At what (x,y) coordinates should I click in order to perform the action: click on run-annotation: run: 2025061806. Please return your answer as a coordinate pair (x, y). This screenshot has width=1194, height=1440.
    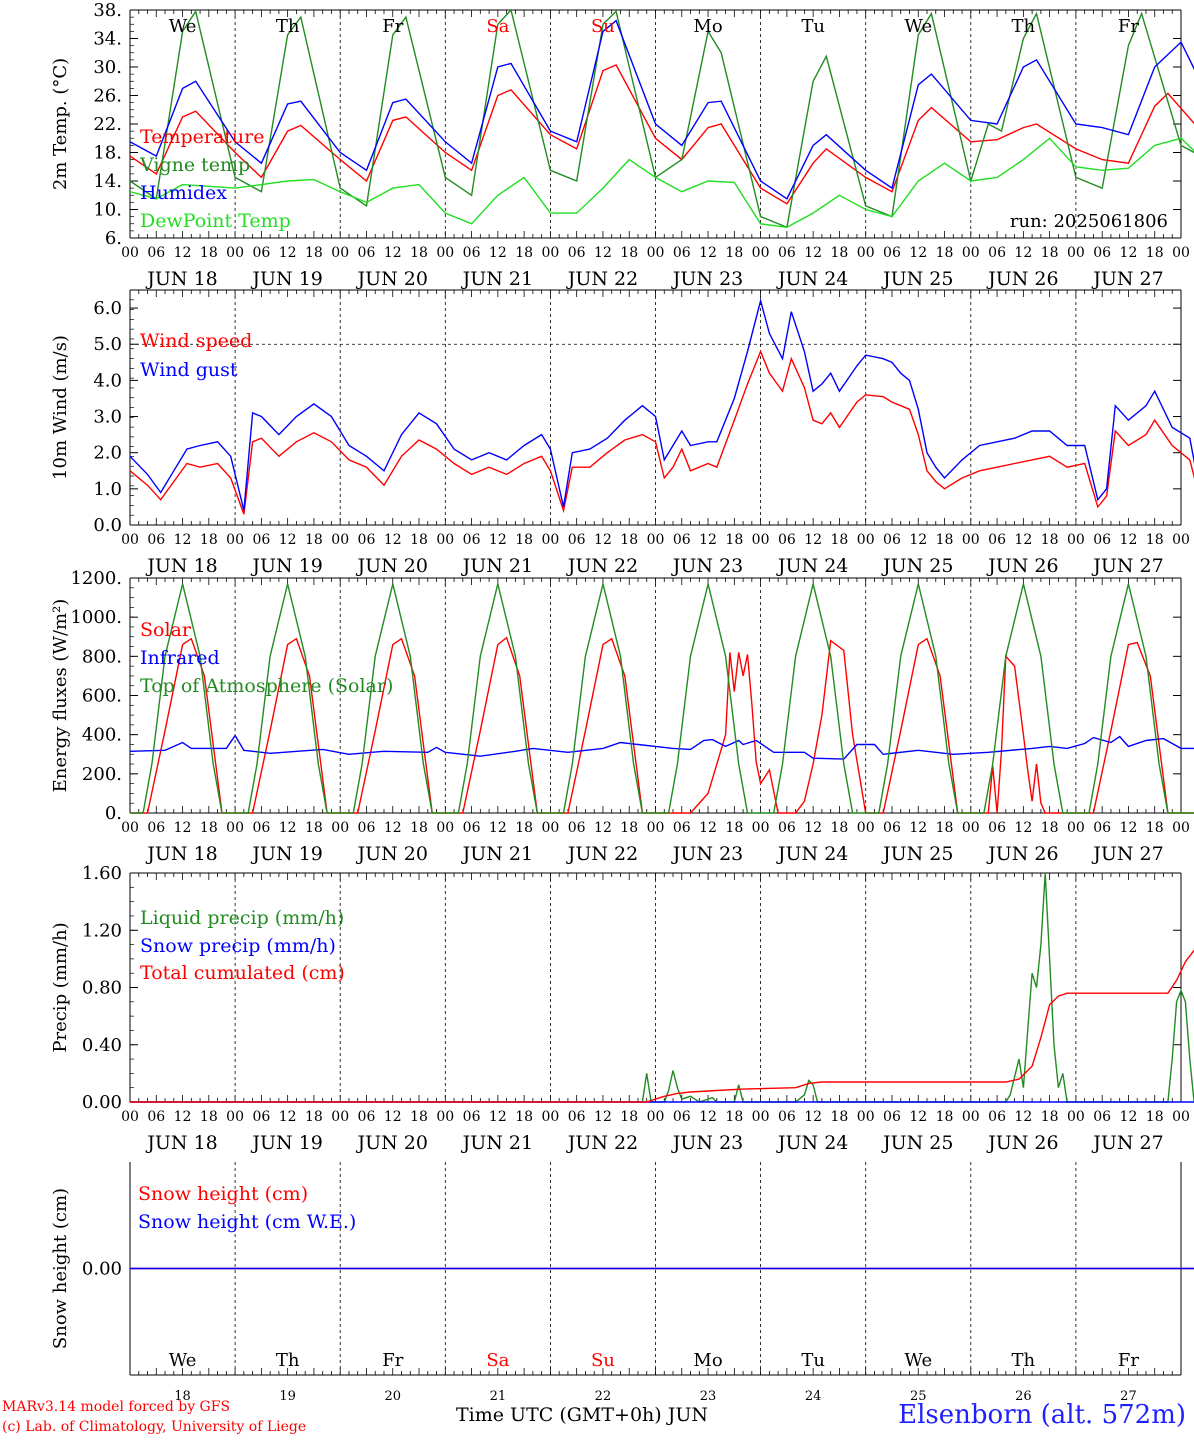
    Looking at the image, I should click on (1089, 221).